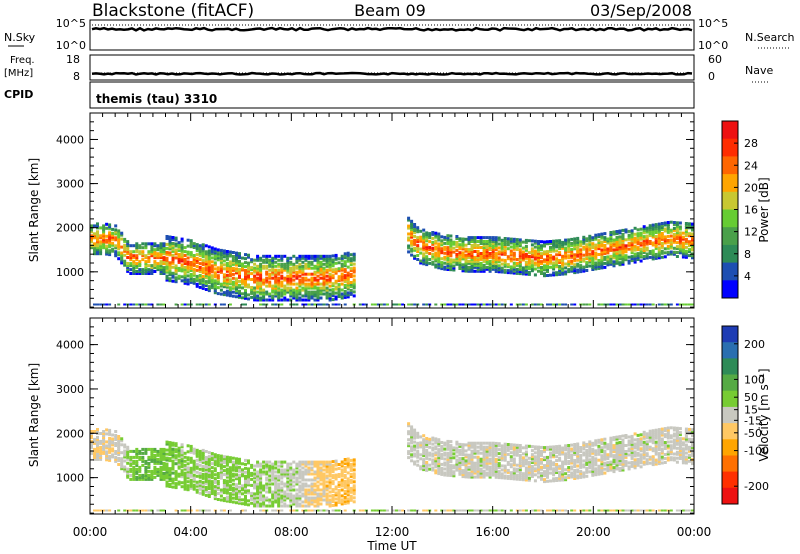 The width and height of the screenshot is (800, 554). I want to click on freq-unit: [MHz], so click(18, 73).